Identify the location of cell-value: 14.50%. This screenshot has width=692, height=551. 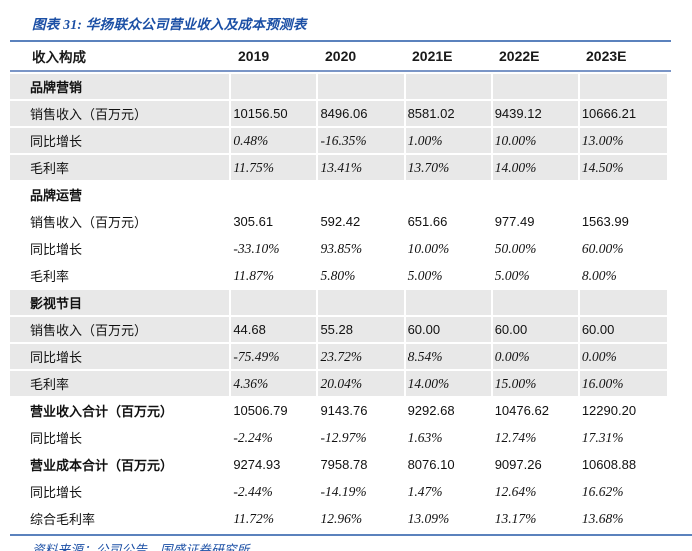
(623, 167).